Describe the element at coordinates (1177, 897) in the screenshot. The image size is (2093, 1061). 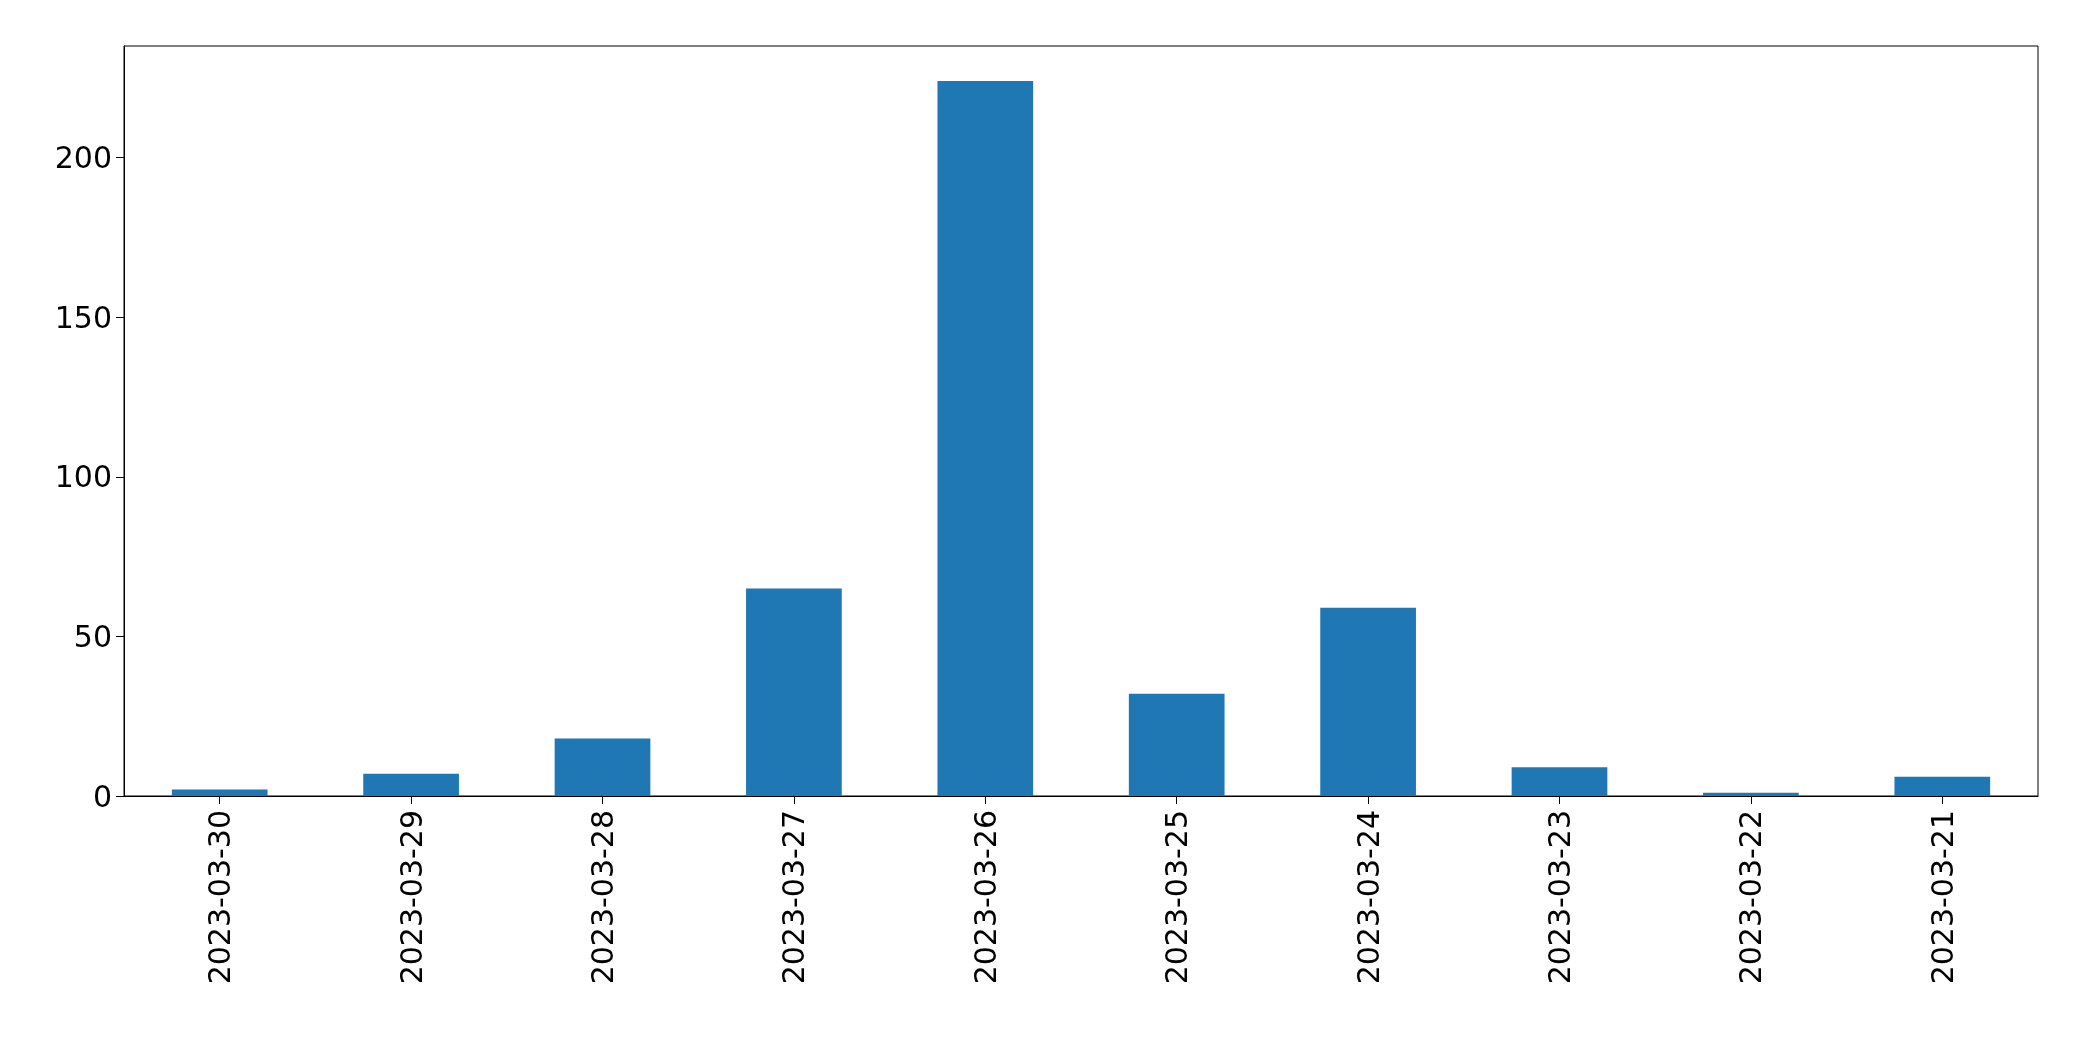
I see `x-tick-label: 2023-03-25` at that location.